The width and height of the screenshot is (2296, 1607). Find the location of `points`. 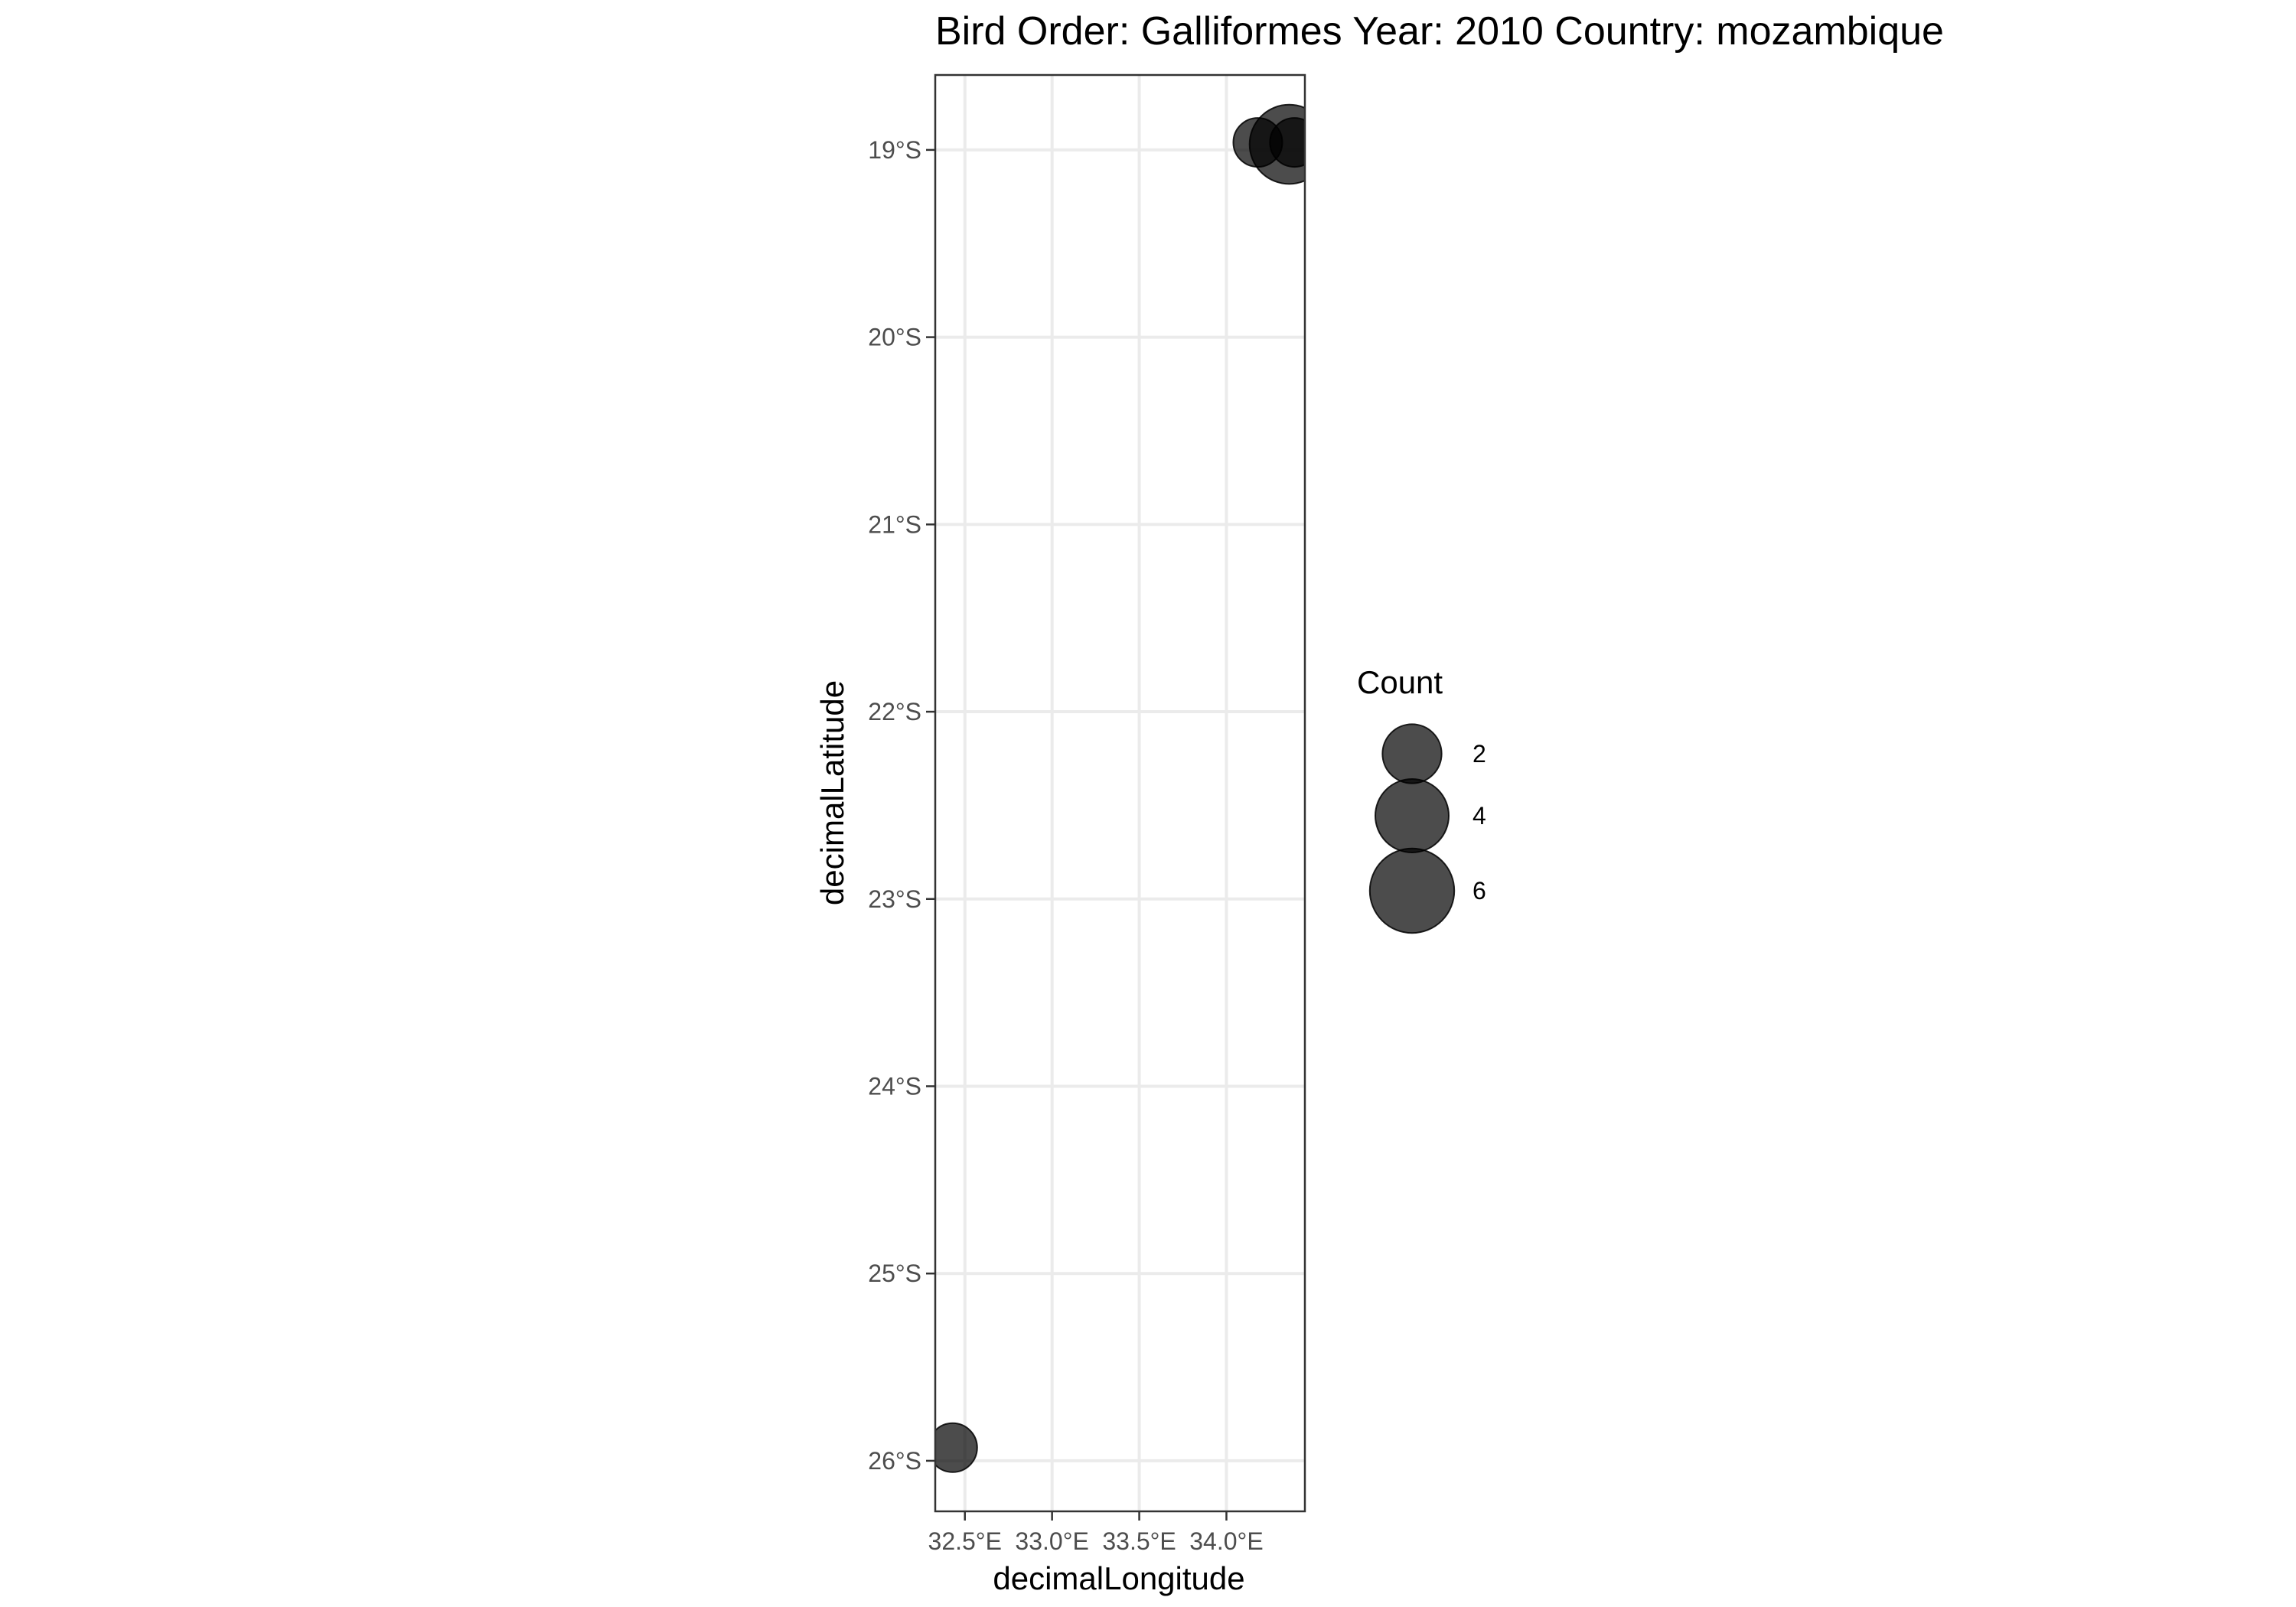

points is located at coordinates (1120, 788).